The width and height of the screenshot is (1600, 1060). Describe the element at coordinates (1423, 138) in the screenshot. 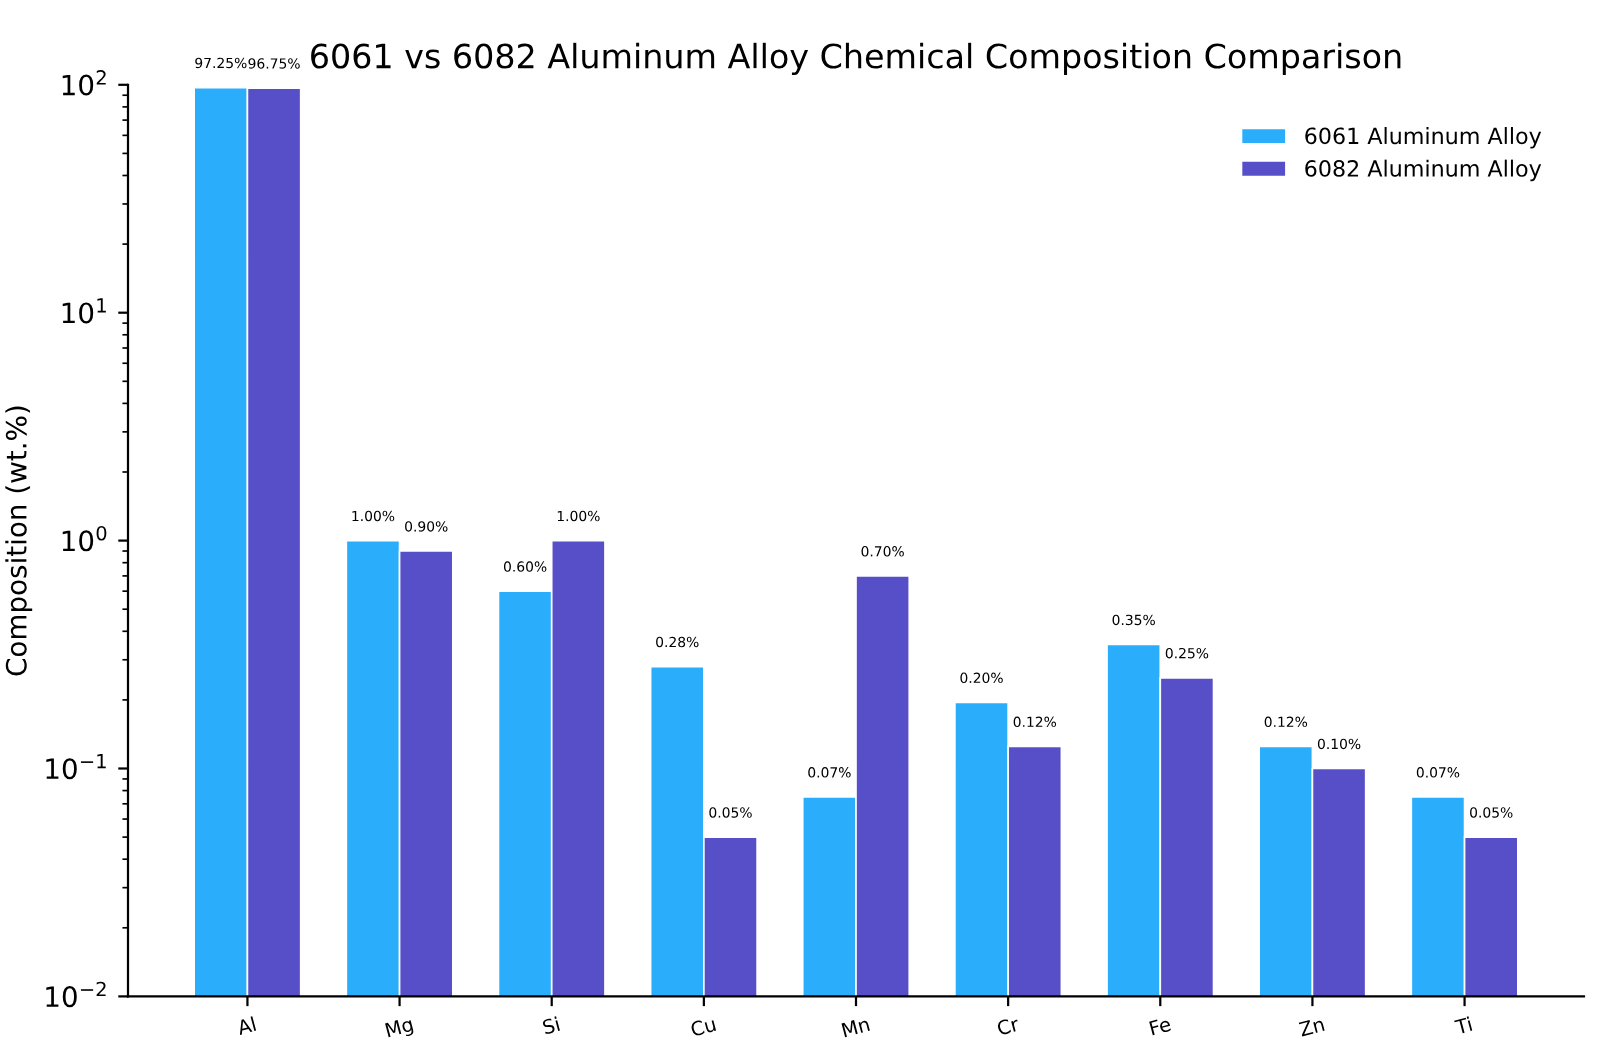

I see `legend-label: 6061 Aluminum Alloy` at that location.